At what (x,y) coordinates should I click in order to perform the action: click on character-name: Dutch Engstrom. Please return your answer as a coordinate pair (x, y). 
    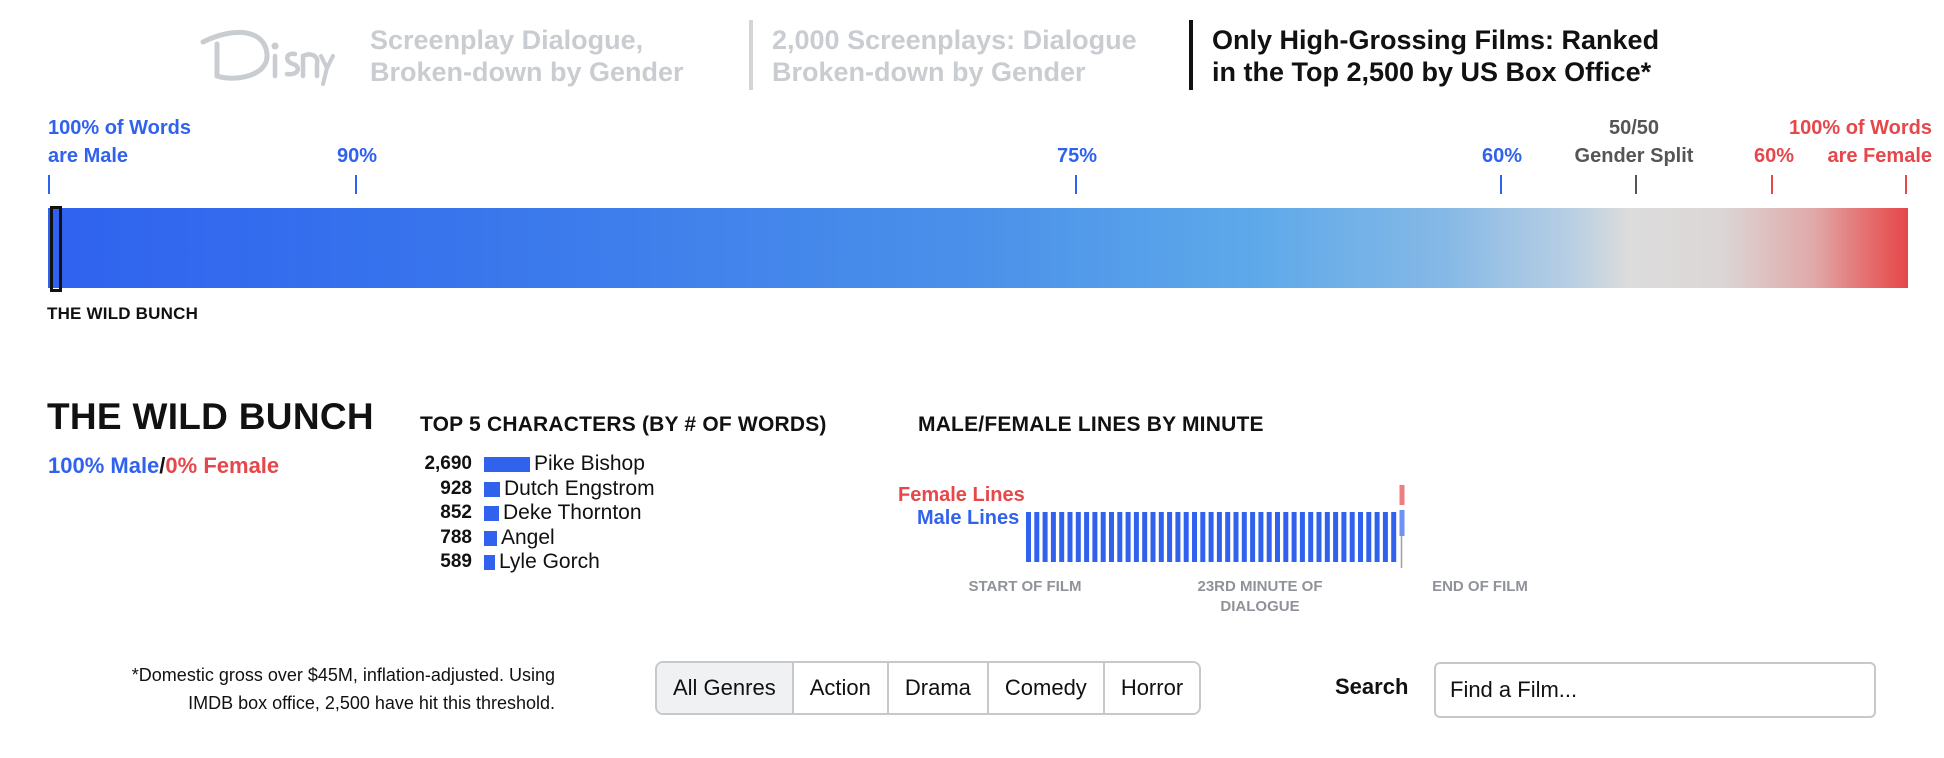
    Looking at the image, I should click on (579, 488).